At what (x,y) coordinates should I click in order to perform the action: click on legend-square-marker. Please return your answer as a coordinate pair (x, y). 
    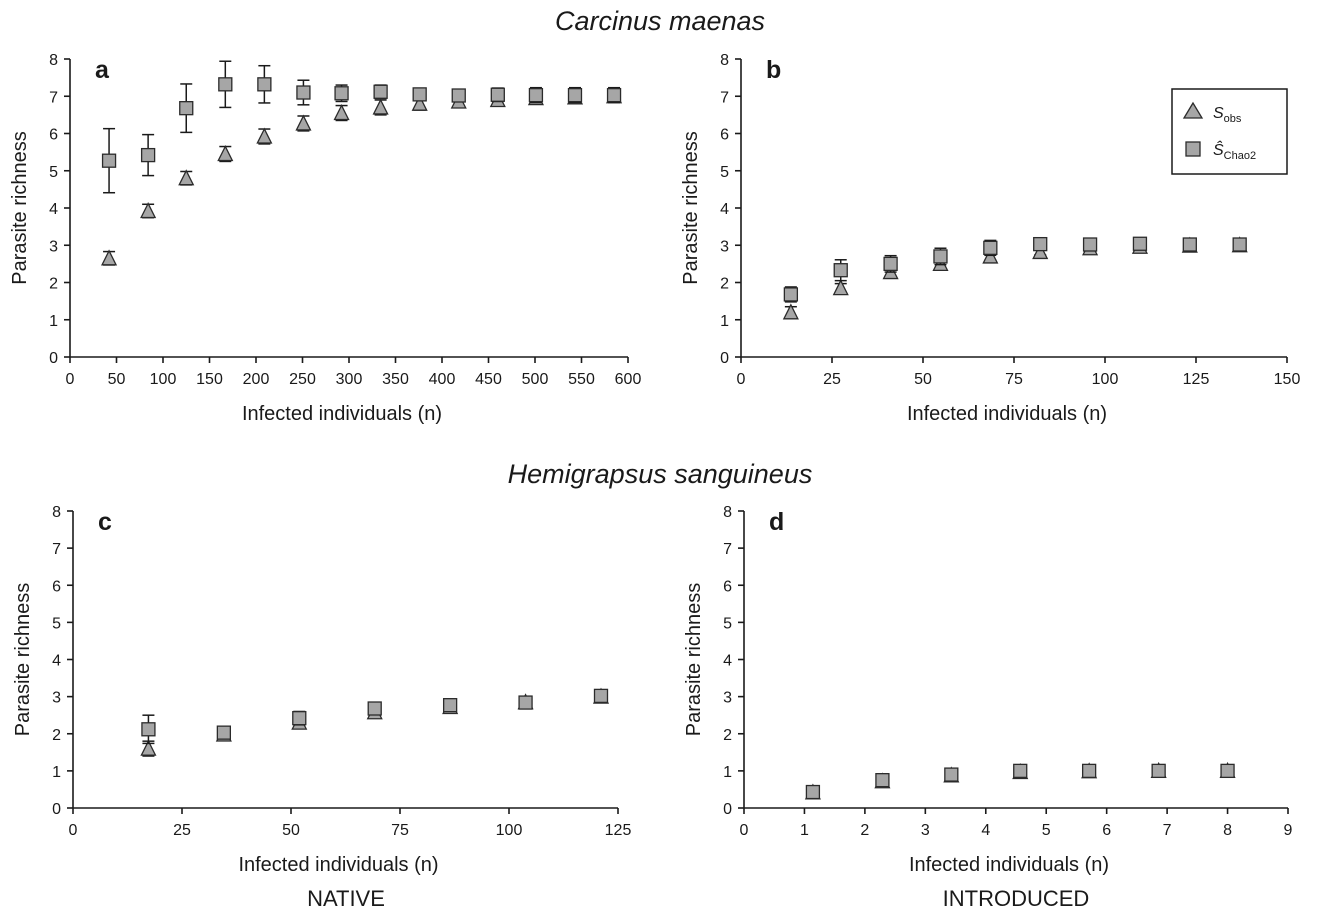
    Looking at the image, I should click on (1193, 149).